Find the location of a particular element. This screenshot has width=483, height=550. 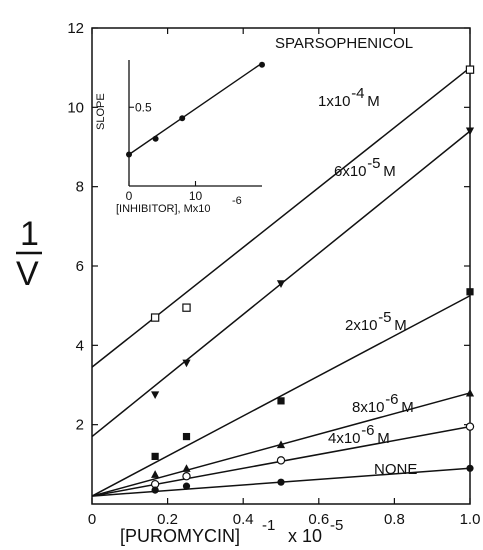

y-label-denominator: V is located at coordinates (27, 274).